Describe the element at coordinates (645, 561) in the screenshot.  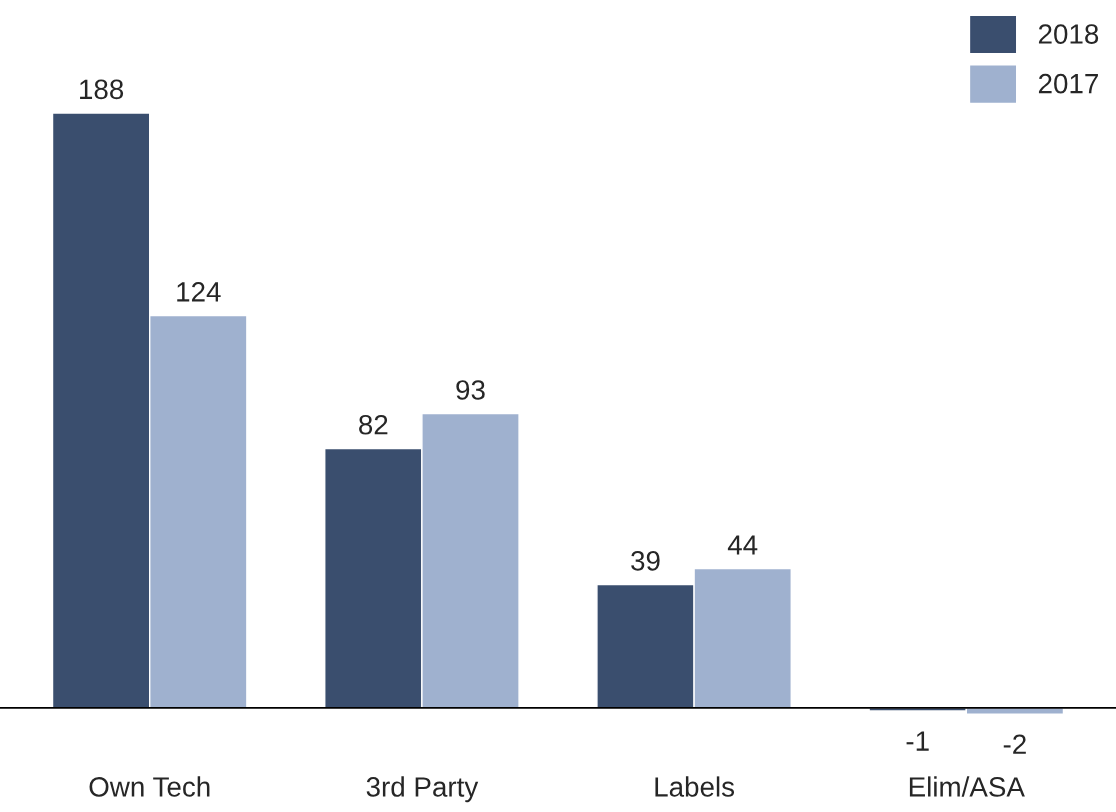
I see `data-label: 39` at that location.